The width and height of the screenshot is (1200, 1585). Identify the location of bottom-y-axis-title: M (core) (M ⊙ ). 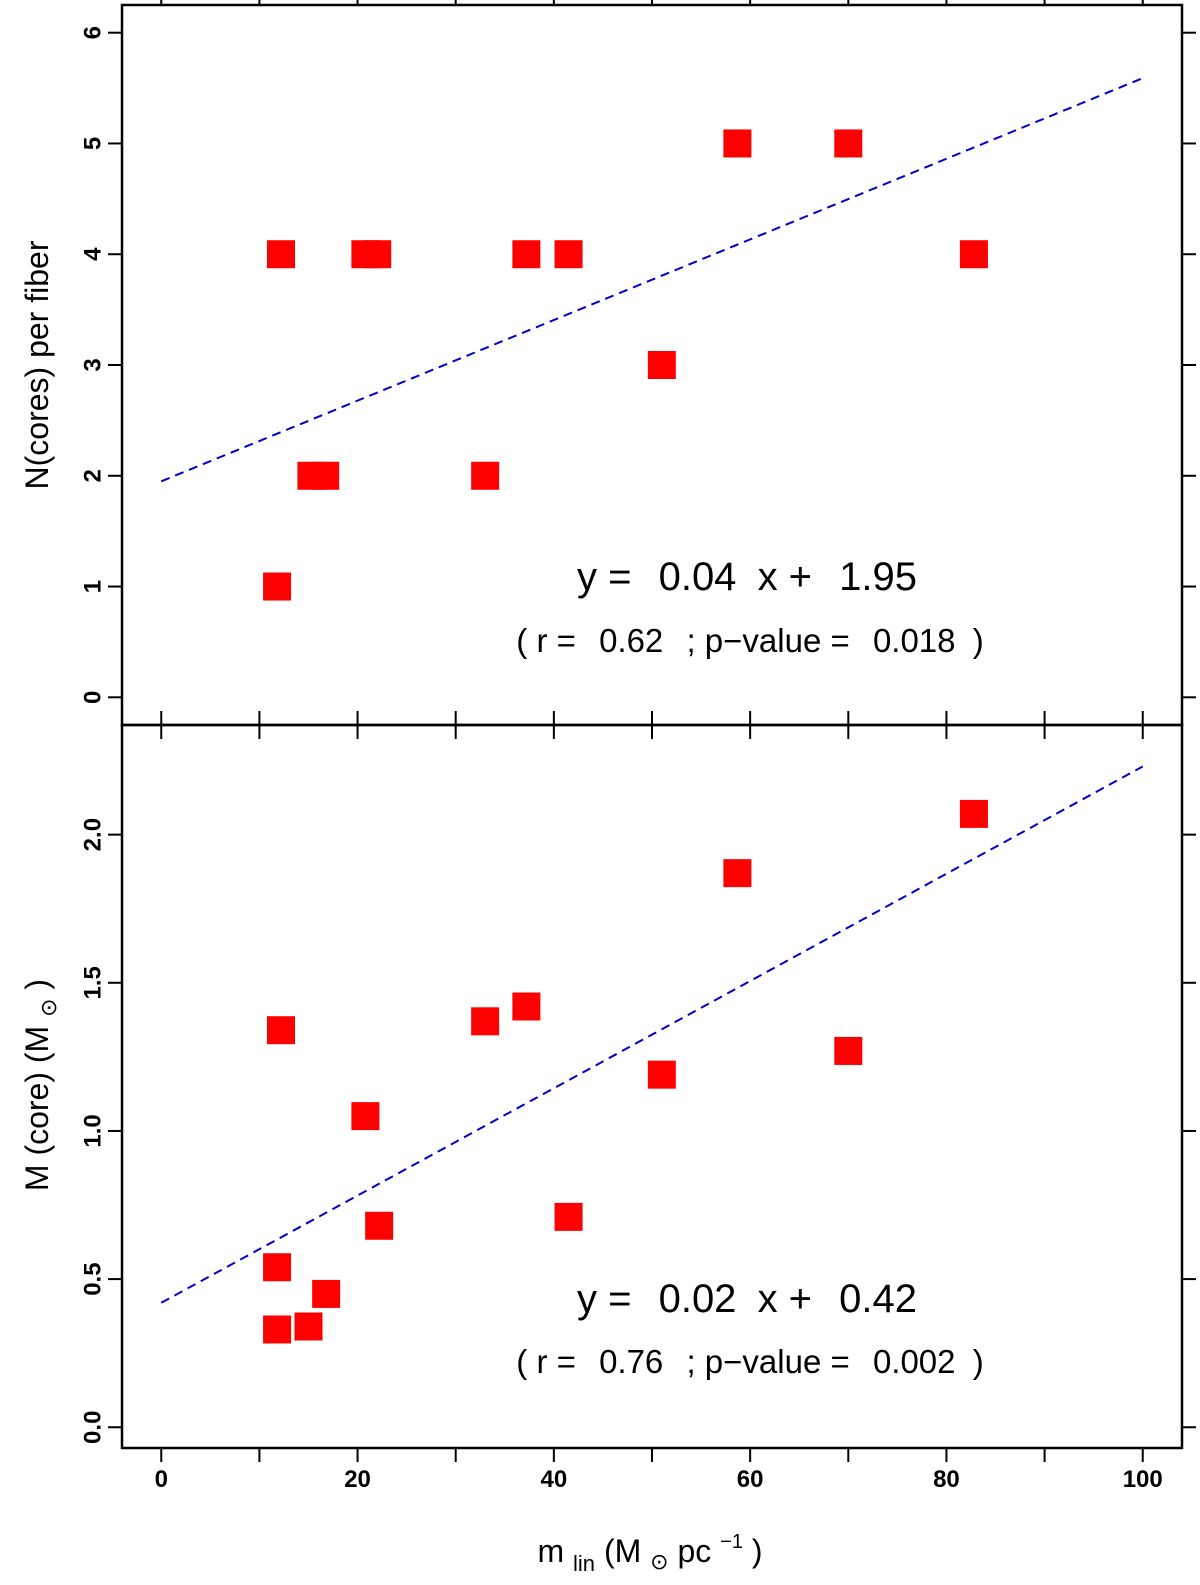
(41, 1085).